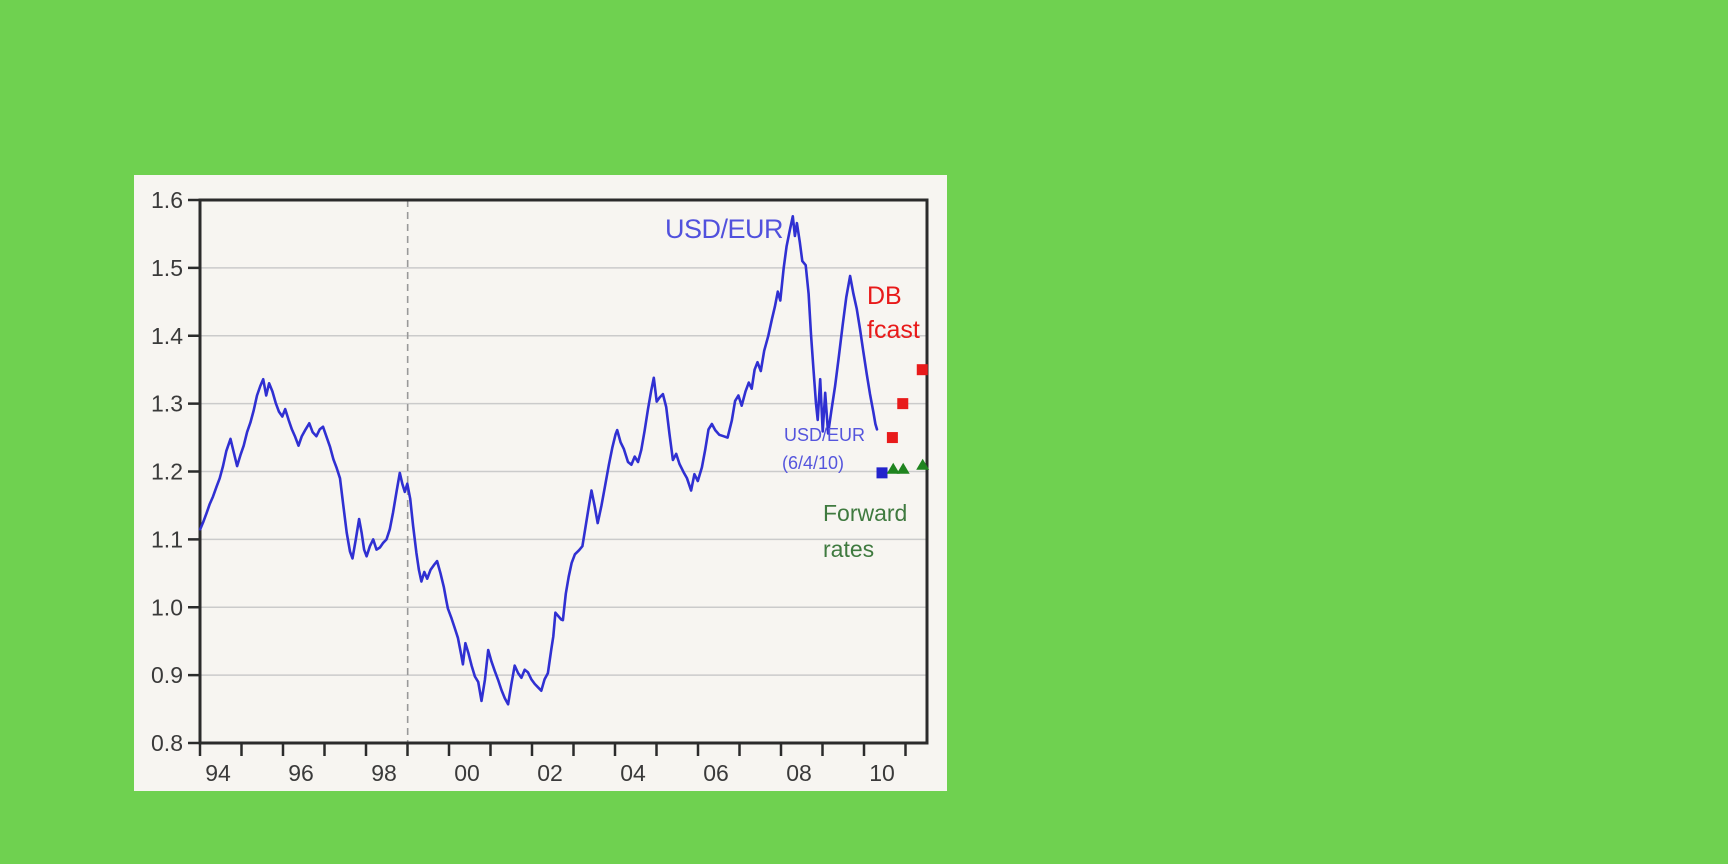  Describe the element at coordinates (218, 773) in the screenshot. I see `x-axis-tick-label: 94` at that location.